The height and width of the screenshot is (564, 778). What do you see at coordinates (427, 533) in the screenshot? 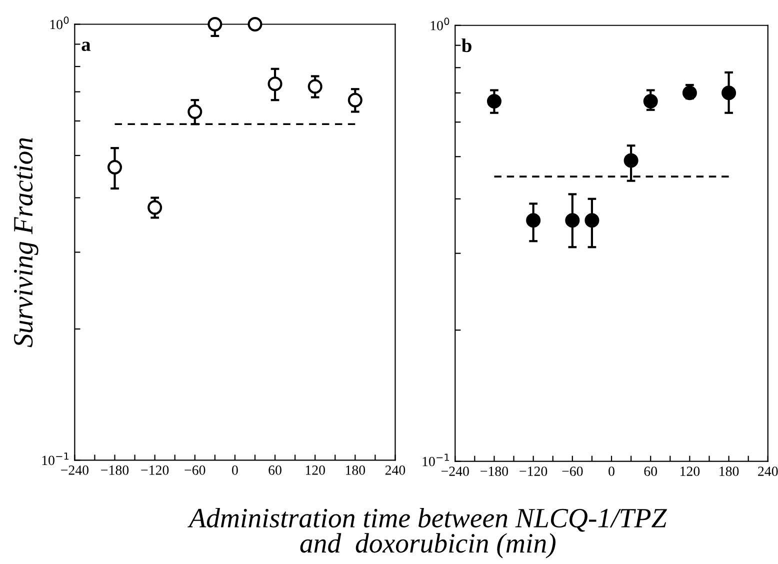
I see `x-axis-title: Administration time between NLCQ-1/TPZ and doxorubicin (min)` at bounding box center [427, 533].